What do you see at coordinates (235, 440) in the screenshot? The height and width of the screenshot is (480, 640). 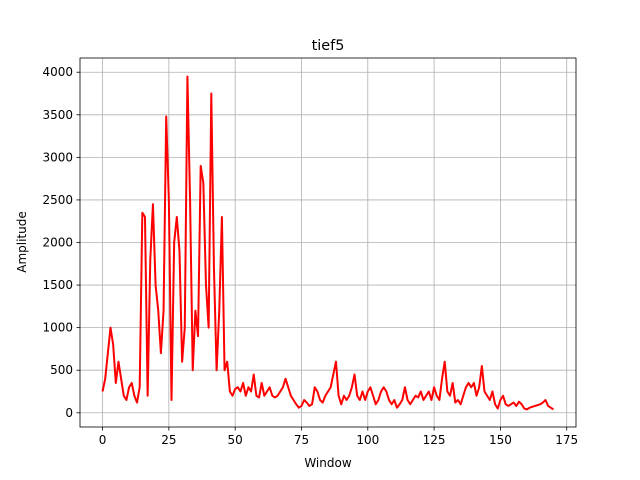 I see `x-tick-label: 50` at bounding box center [235, 440].